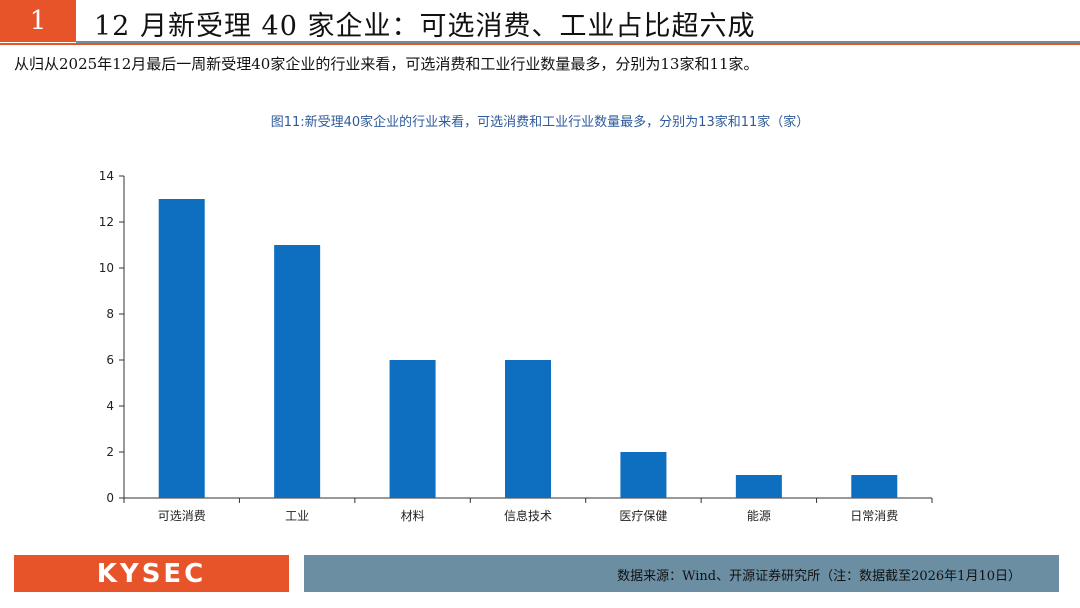  I want to click on x-tick-label: 能源, so click(759, 516).